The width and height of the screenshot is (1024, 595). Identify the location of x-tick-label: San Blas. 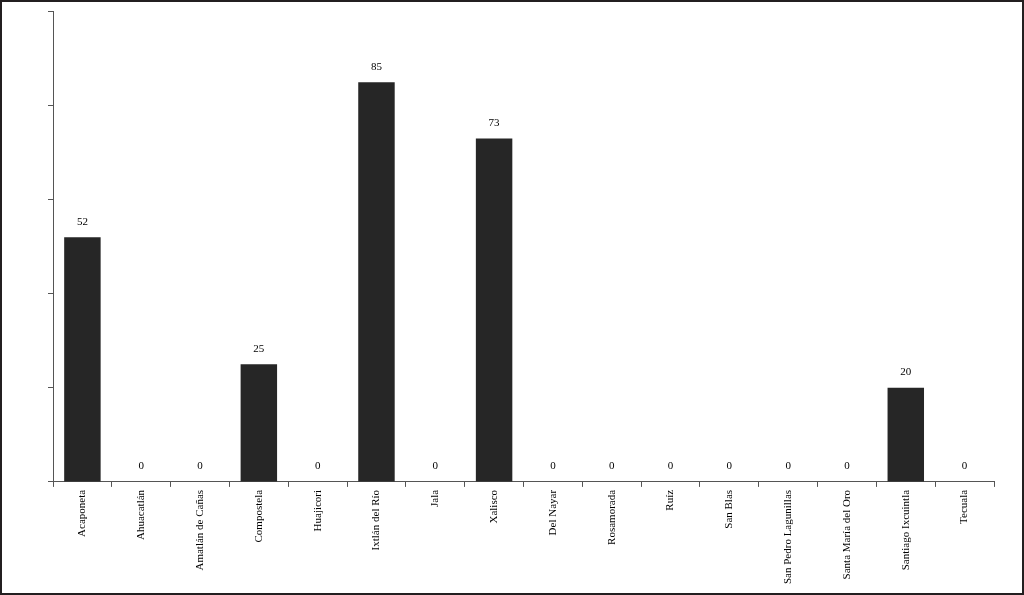
(728, 509).